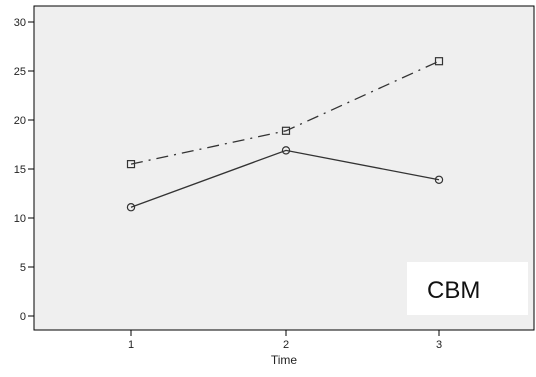 This screenshot has height=377, width=536. I want to click on series-line, so click(285, 178).